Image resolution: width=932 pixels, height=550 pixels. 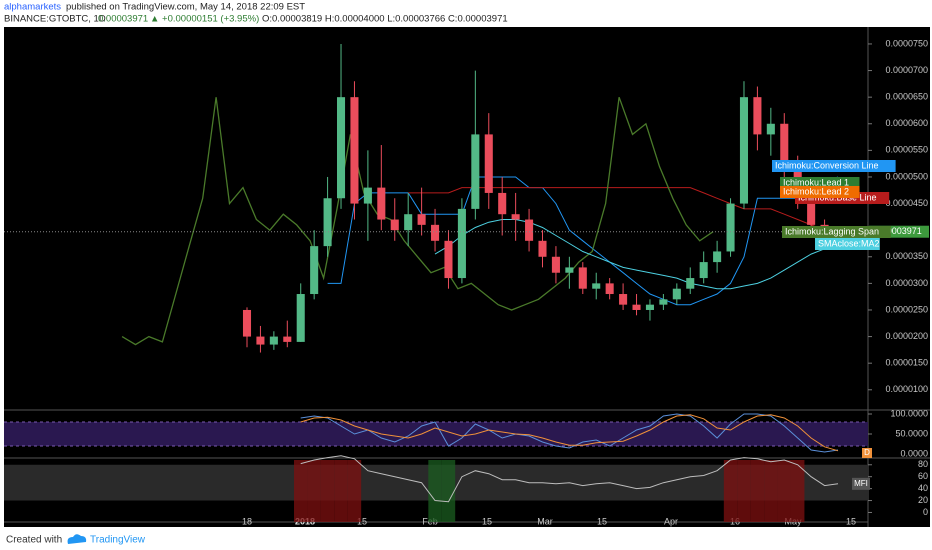 I want to click on x-tick-label: Mar, so click(x=545, y=521).